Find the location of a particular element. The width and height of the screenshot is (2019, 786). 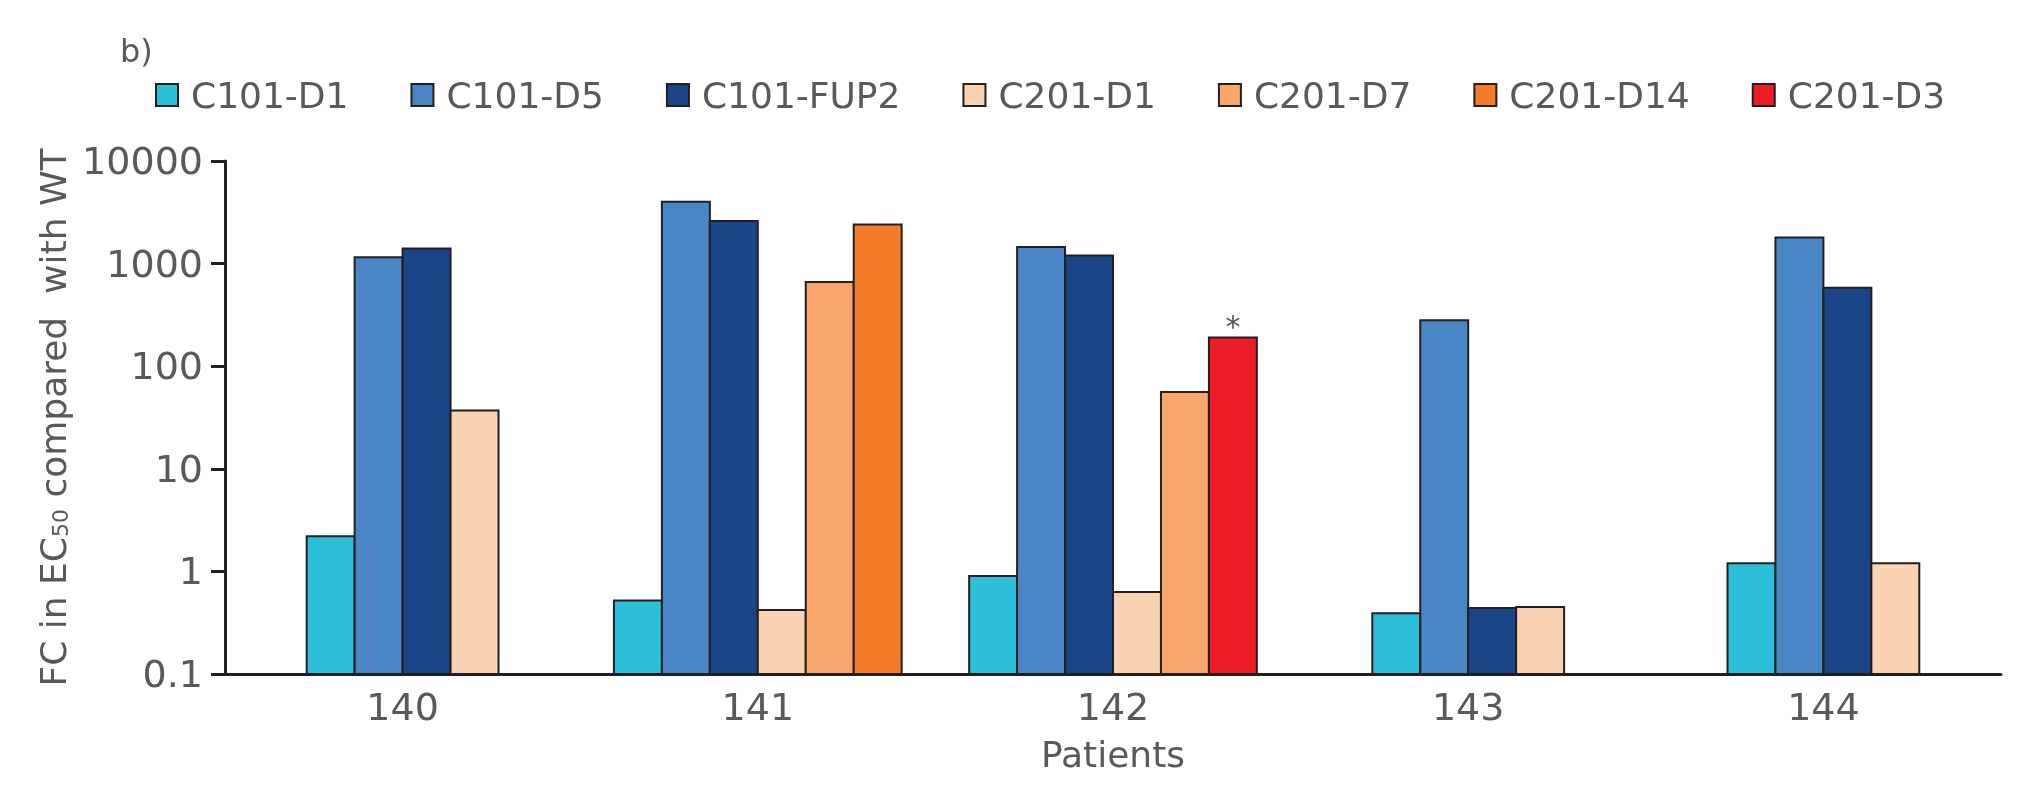

y-axis-title: FC in EC50 compared with WT is located at coordinates (53, 417).